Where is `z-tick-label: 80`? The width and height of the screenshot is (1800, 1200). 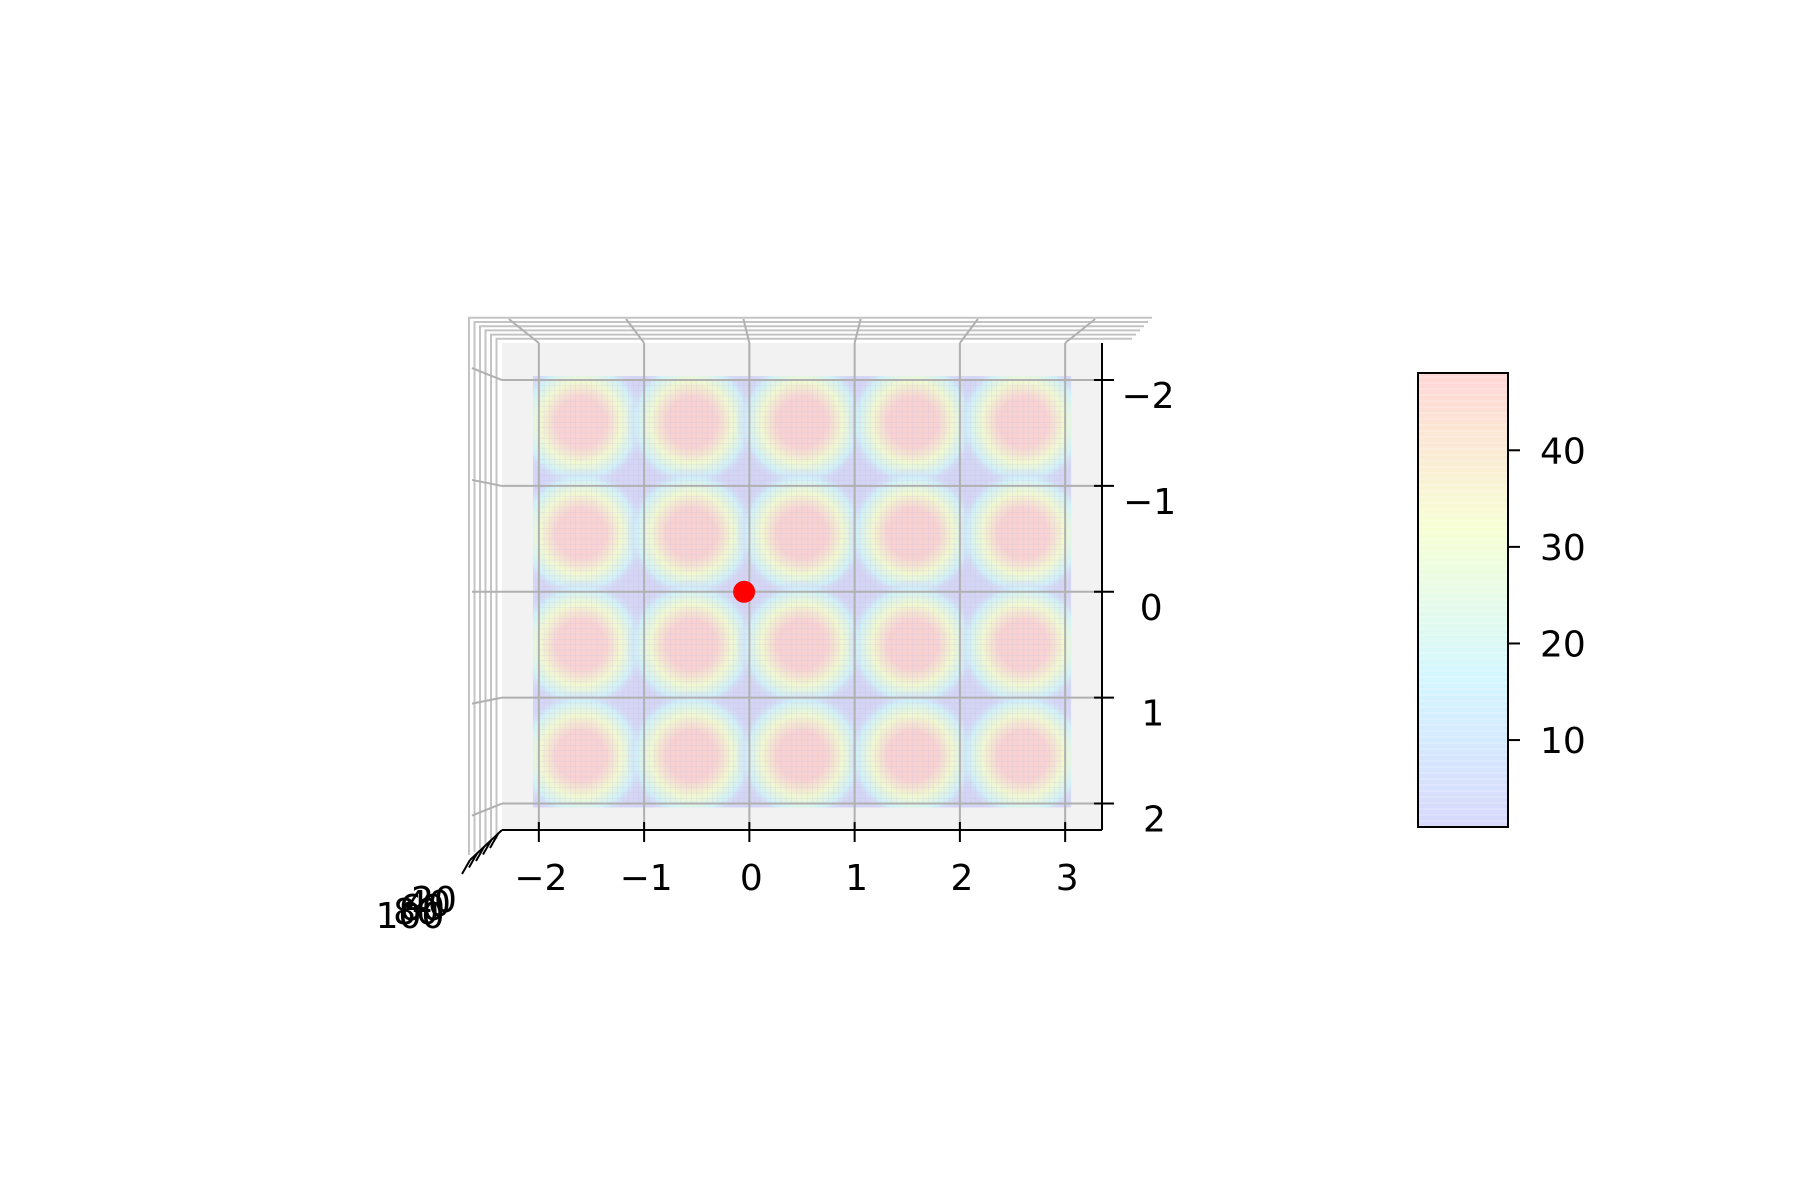
z-tick-label: 80 is located at coordinates (416, 912).